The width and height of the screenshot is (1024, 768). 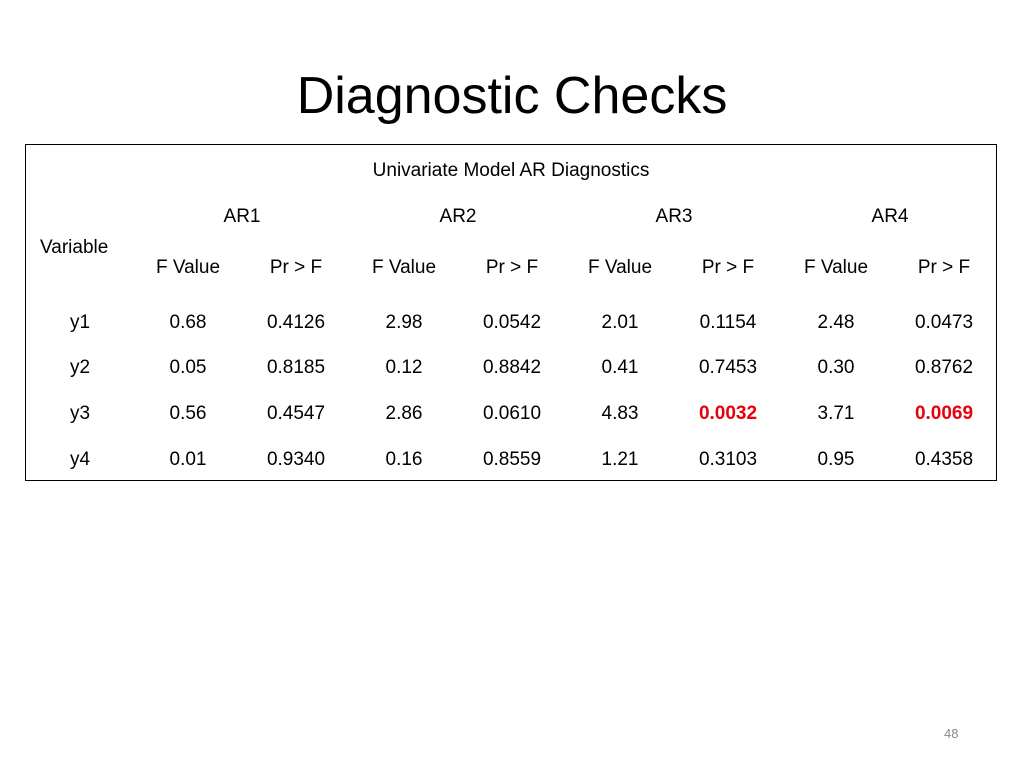 I want to click on table-cell: 0.9340, so click(x=296, y=459).